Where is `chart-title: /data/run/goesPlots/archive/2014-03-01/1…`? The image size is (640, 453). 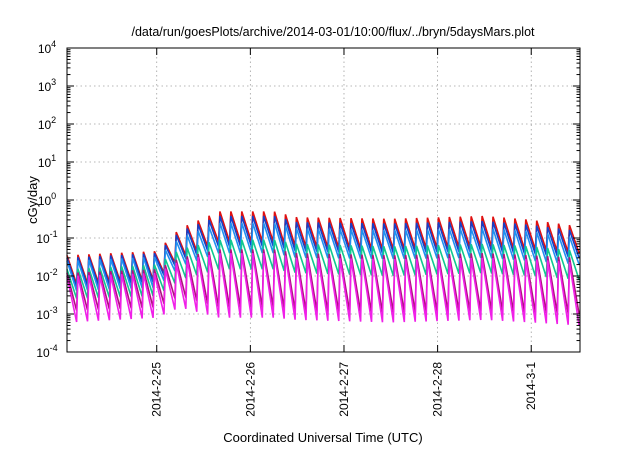
chart-title: /data/run/goesPlots/archive/2014-03-01/1… is located at coordinates (333, 32).